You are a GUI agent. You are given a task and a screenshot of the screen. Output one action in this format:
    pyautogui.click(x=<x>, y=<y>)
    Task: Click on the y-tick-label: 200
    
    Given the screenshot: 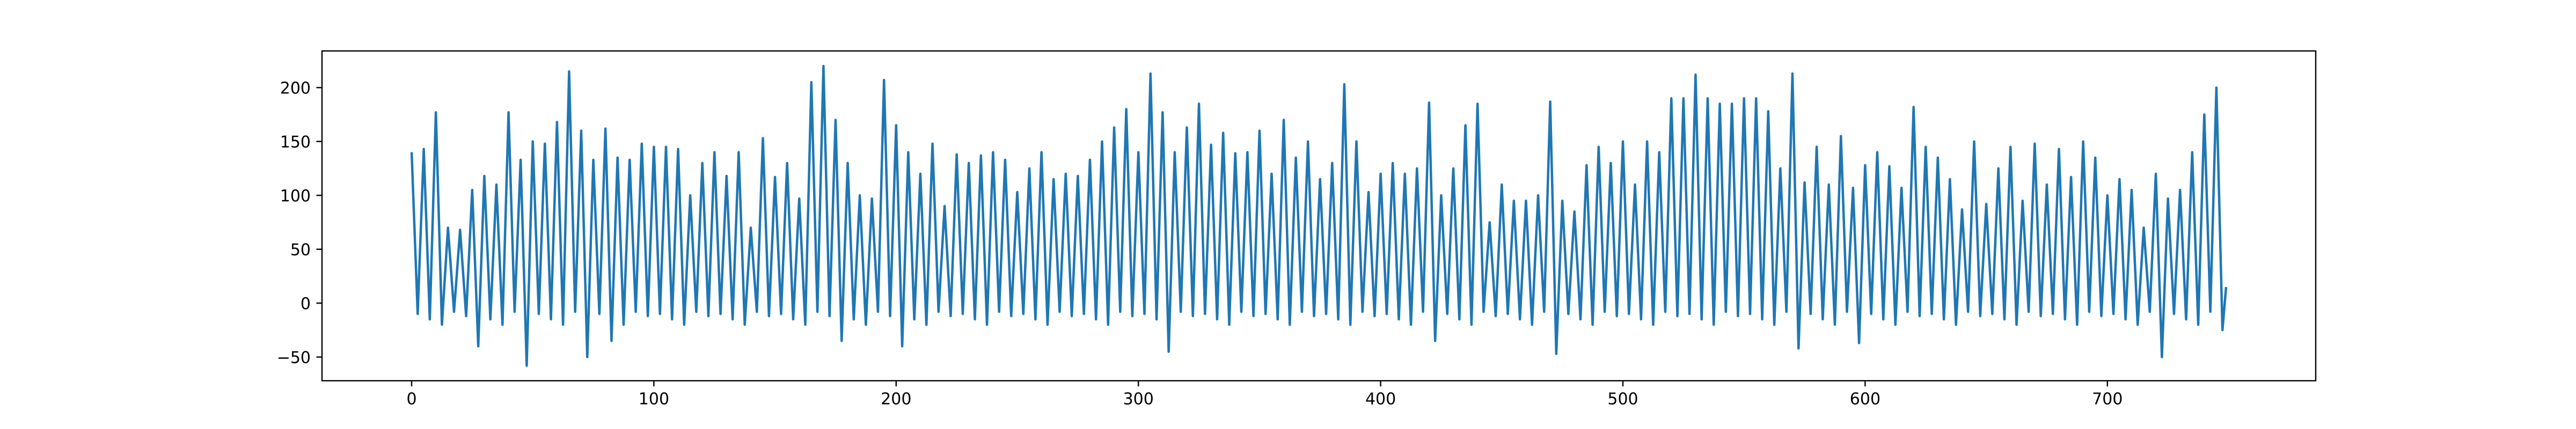 What is the action you would take?
    pyautogui.click(x=295, y=88)
    